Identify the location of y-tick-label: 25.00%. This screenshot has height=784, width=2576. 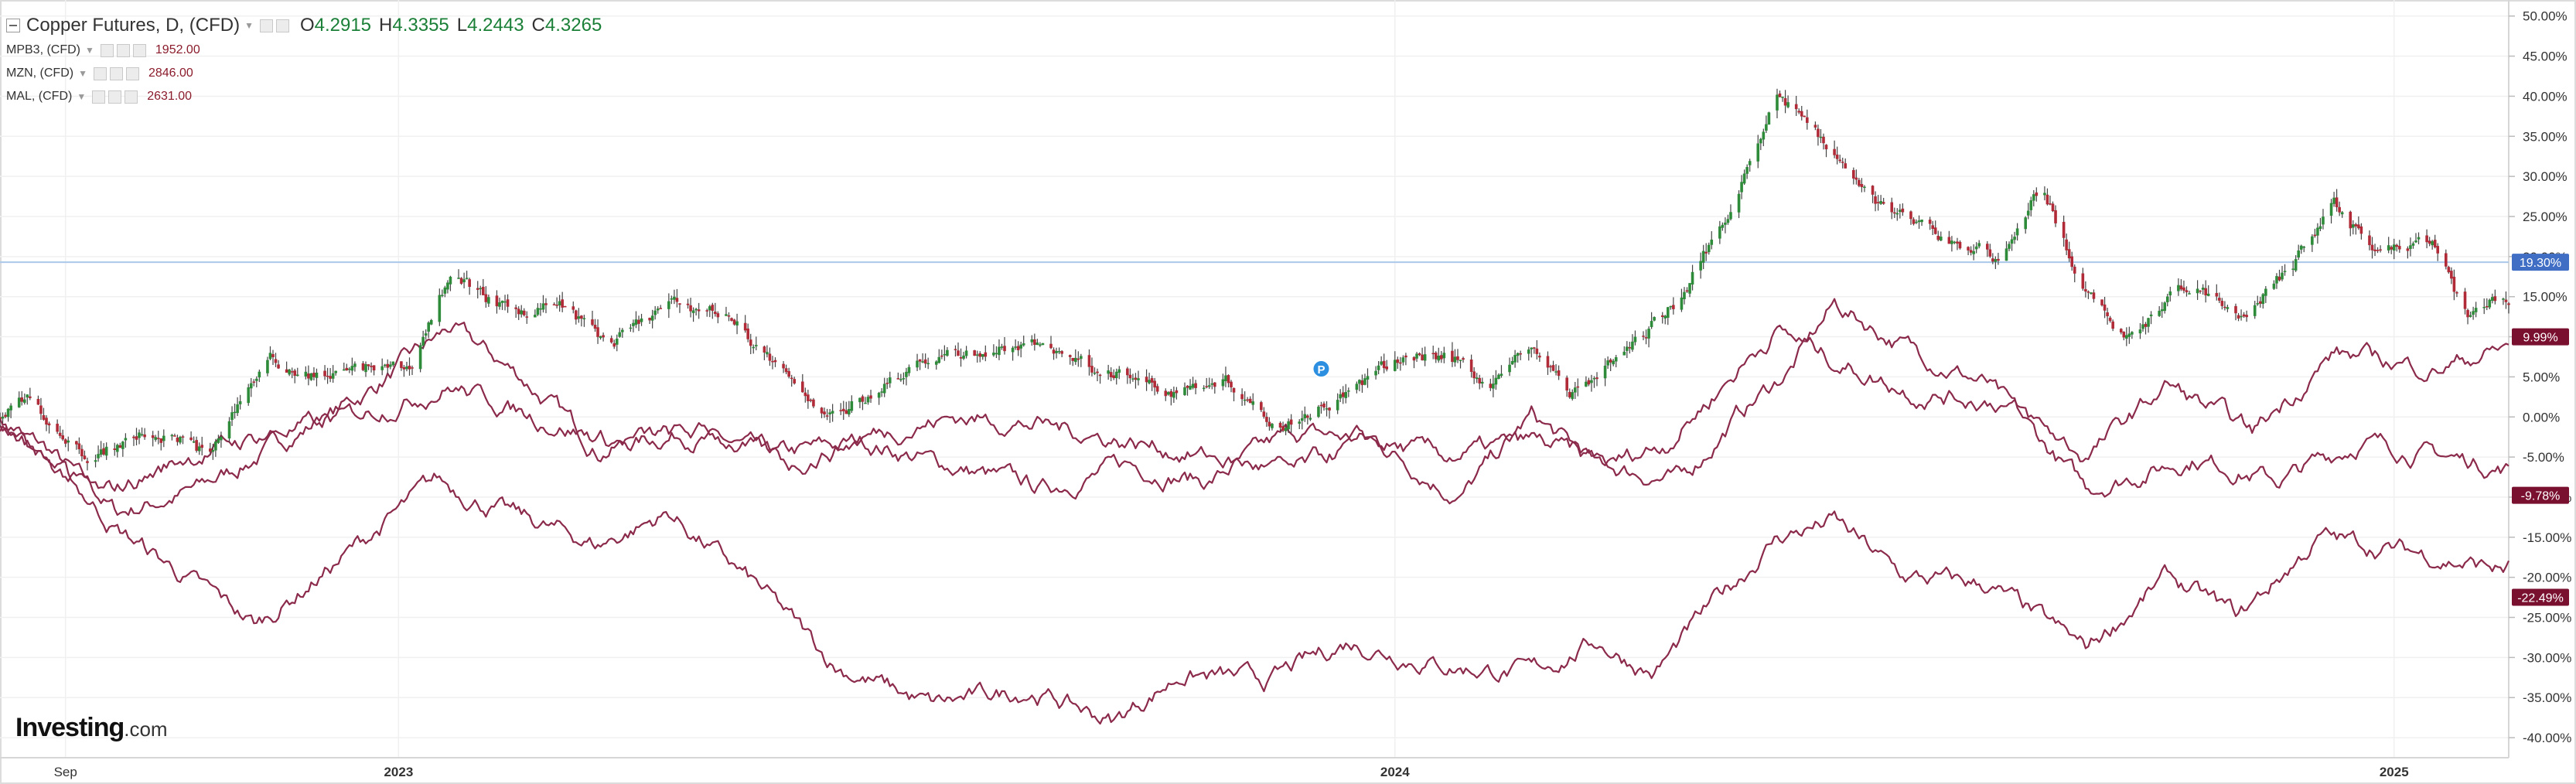
(2545, 217).